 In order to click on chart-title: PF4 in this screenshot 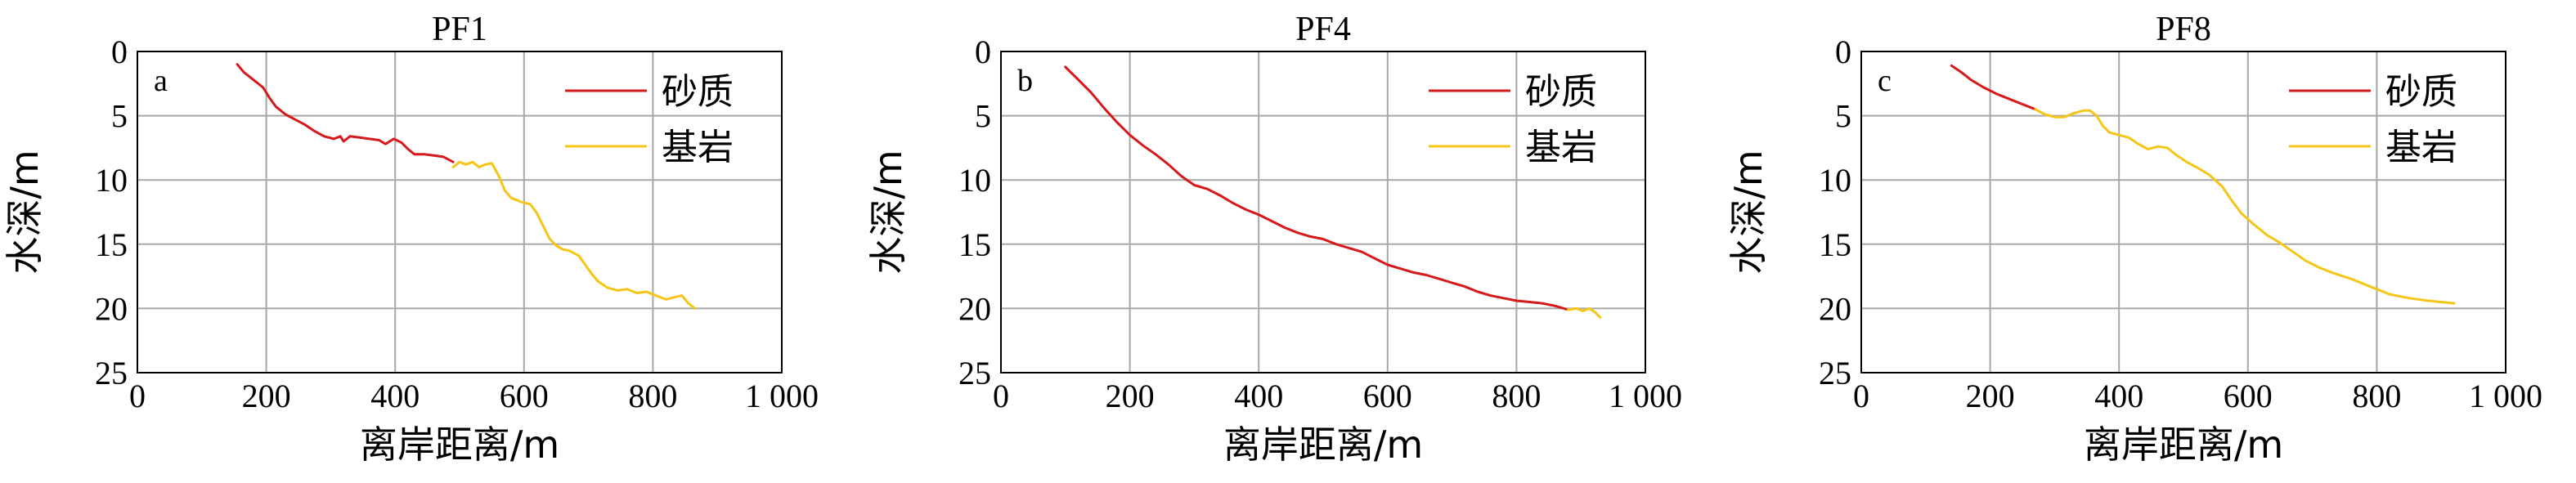, I will do `click(1323, 29)`.